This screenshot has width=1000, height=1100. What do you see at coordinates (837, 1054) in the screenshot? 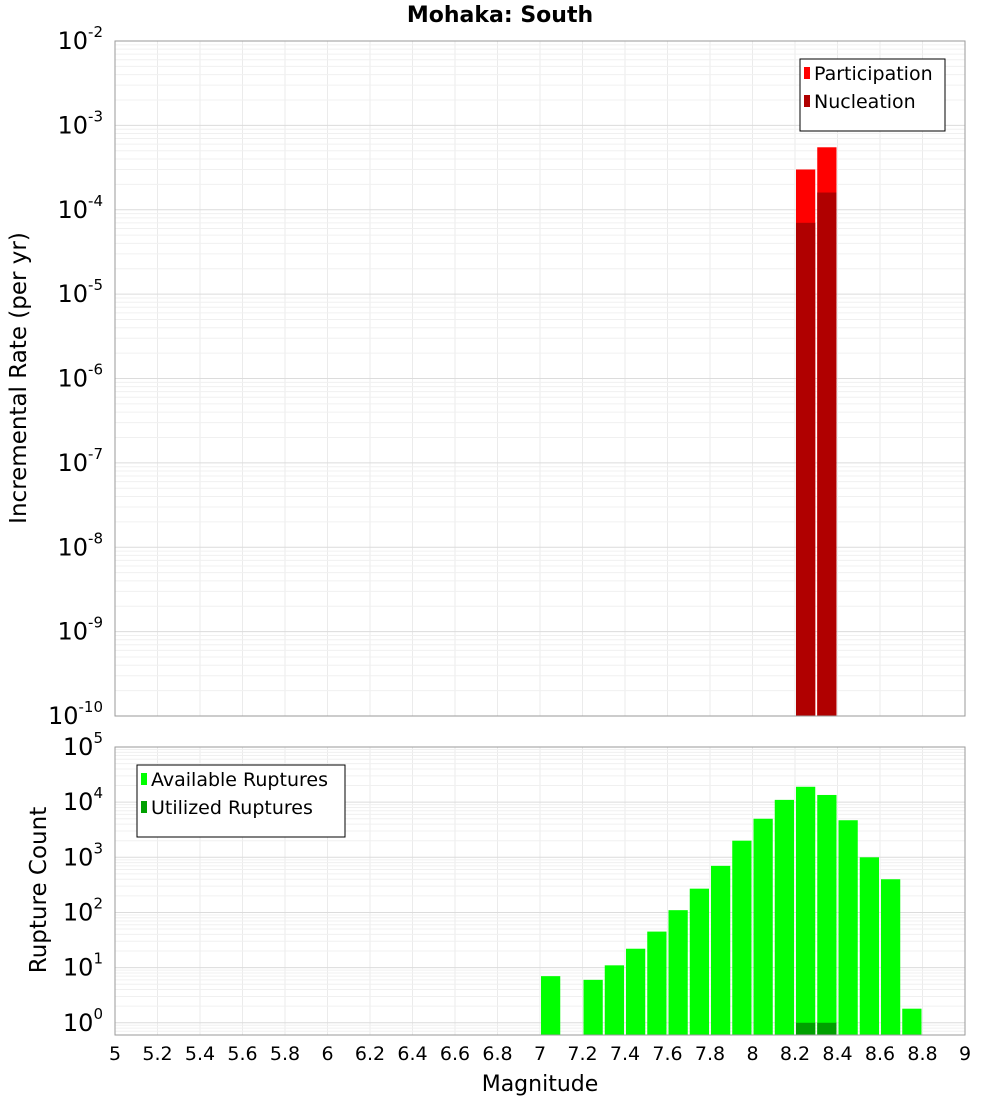
I see `x-tick-label: 8.4` at bounding box center [837, 1054].